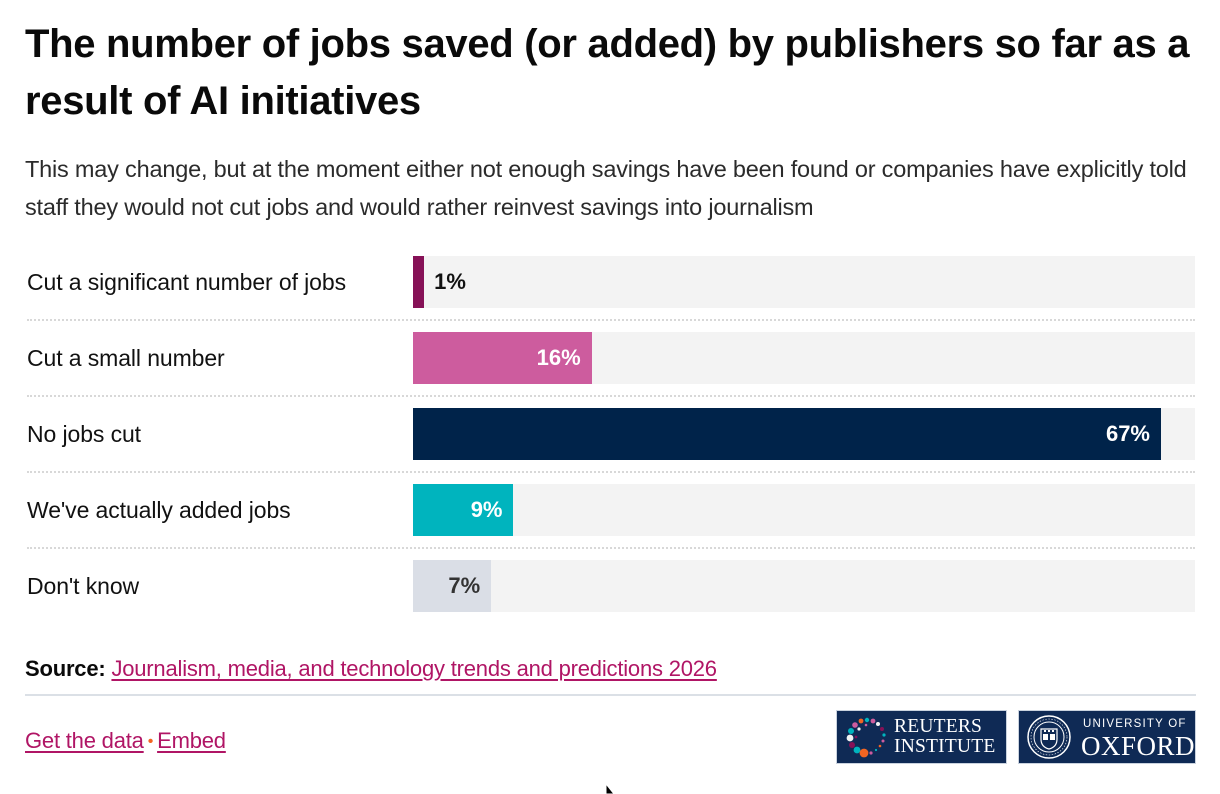  I want to click on reuters-logo-line1: REUTERS, so click(938, 726).